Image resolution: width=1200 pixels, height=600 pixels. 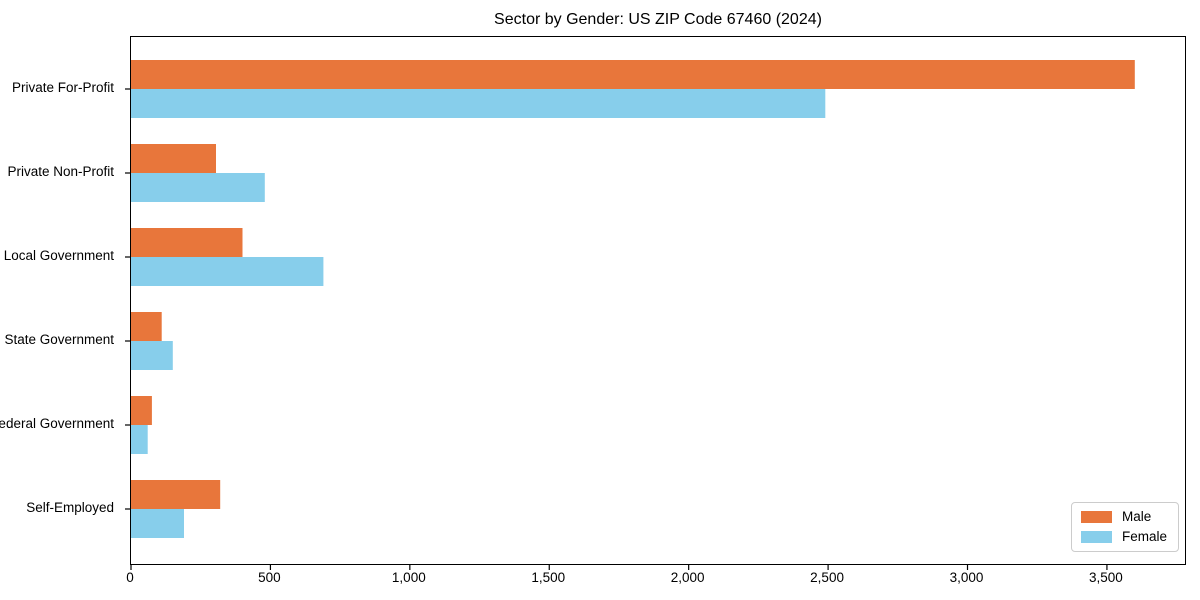 I want to click on legend-label-male: Male, so click(x=1136, y=516).